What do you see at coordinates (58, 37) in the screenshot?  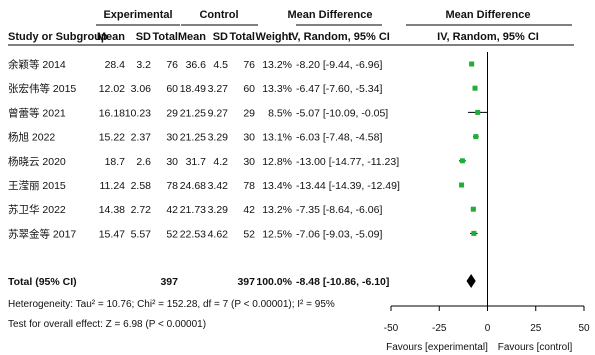 I see `header-study: Study or Subgroup` at bounding box center [58, 37].